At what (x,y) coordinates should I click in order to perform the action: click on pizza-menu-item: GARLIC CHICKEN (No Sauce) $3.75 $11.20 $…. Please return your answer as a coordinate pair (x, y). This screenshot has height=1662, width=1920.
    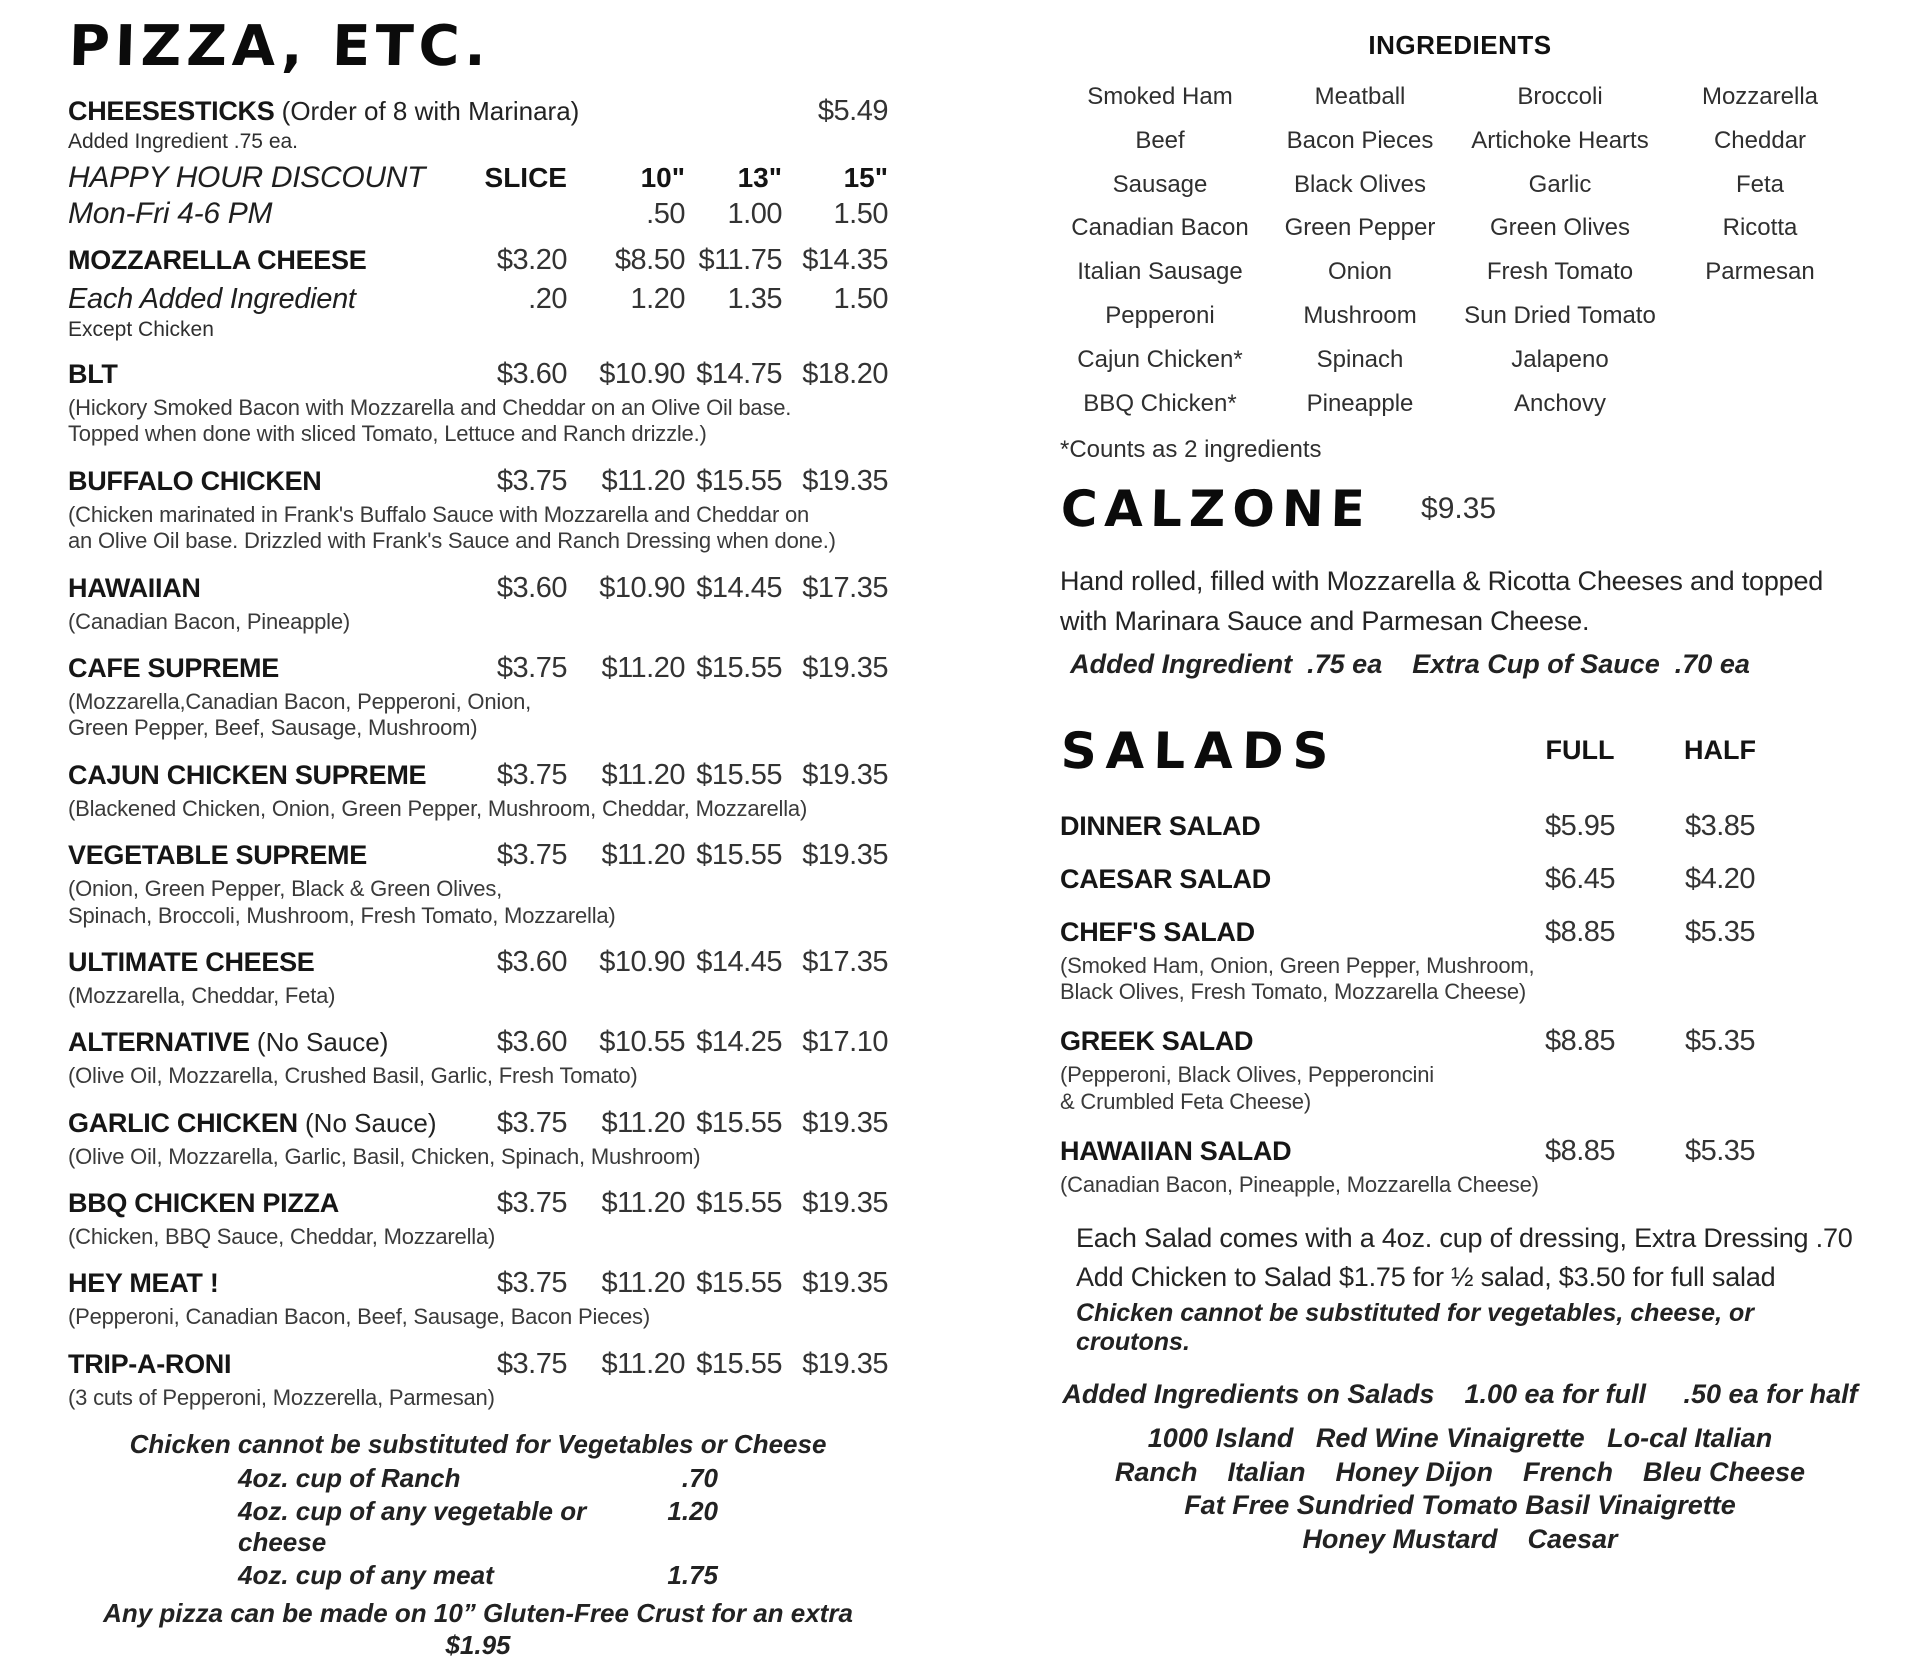
    Looking at the image, I should click on (478, 1138).